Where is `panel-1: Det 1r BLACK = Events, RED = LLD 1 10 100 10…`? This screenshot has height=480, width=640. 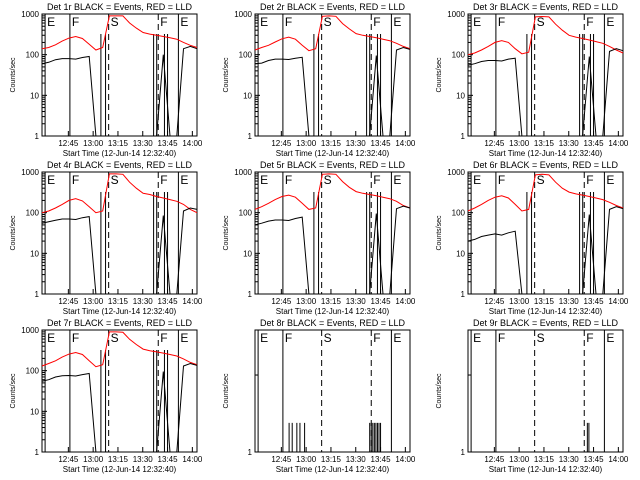
panel-1: Det 1r BLACK = Events, RED = LLD 1 10 100 10… is located at coordinates (106, 80).